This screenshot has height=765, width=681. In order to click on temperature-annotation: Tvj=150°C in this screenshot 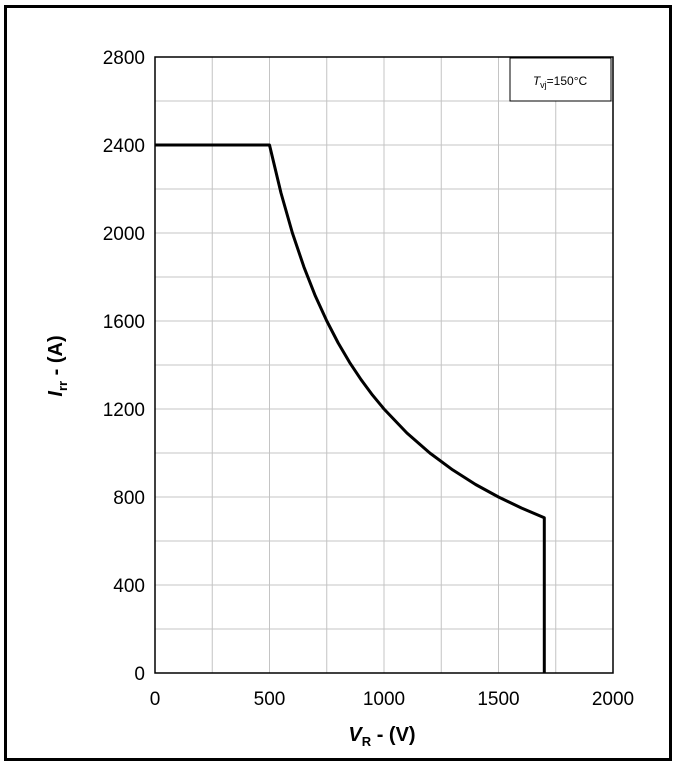, I will do `click(560, 79)`.